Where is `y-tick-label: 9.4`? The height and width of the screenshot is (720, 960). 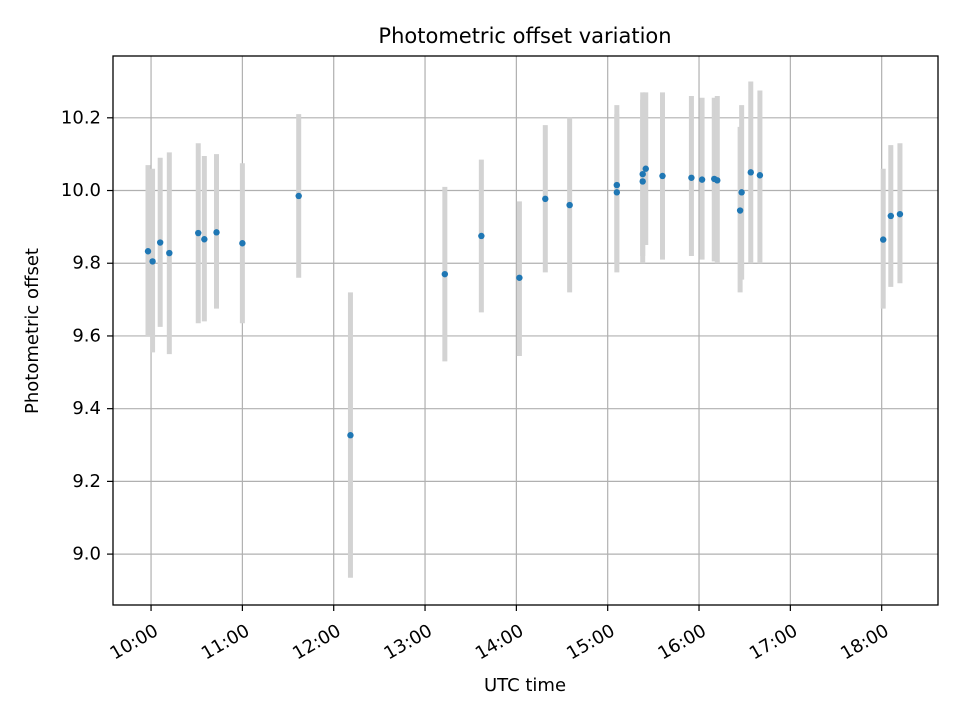
y-tick-label: 9.4 is located at coordinates (86, 408).